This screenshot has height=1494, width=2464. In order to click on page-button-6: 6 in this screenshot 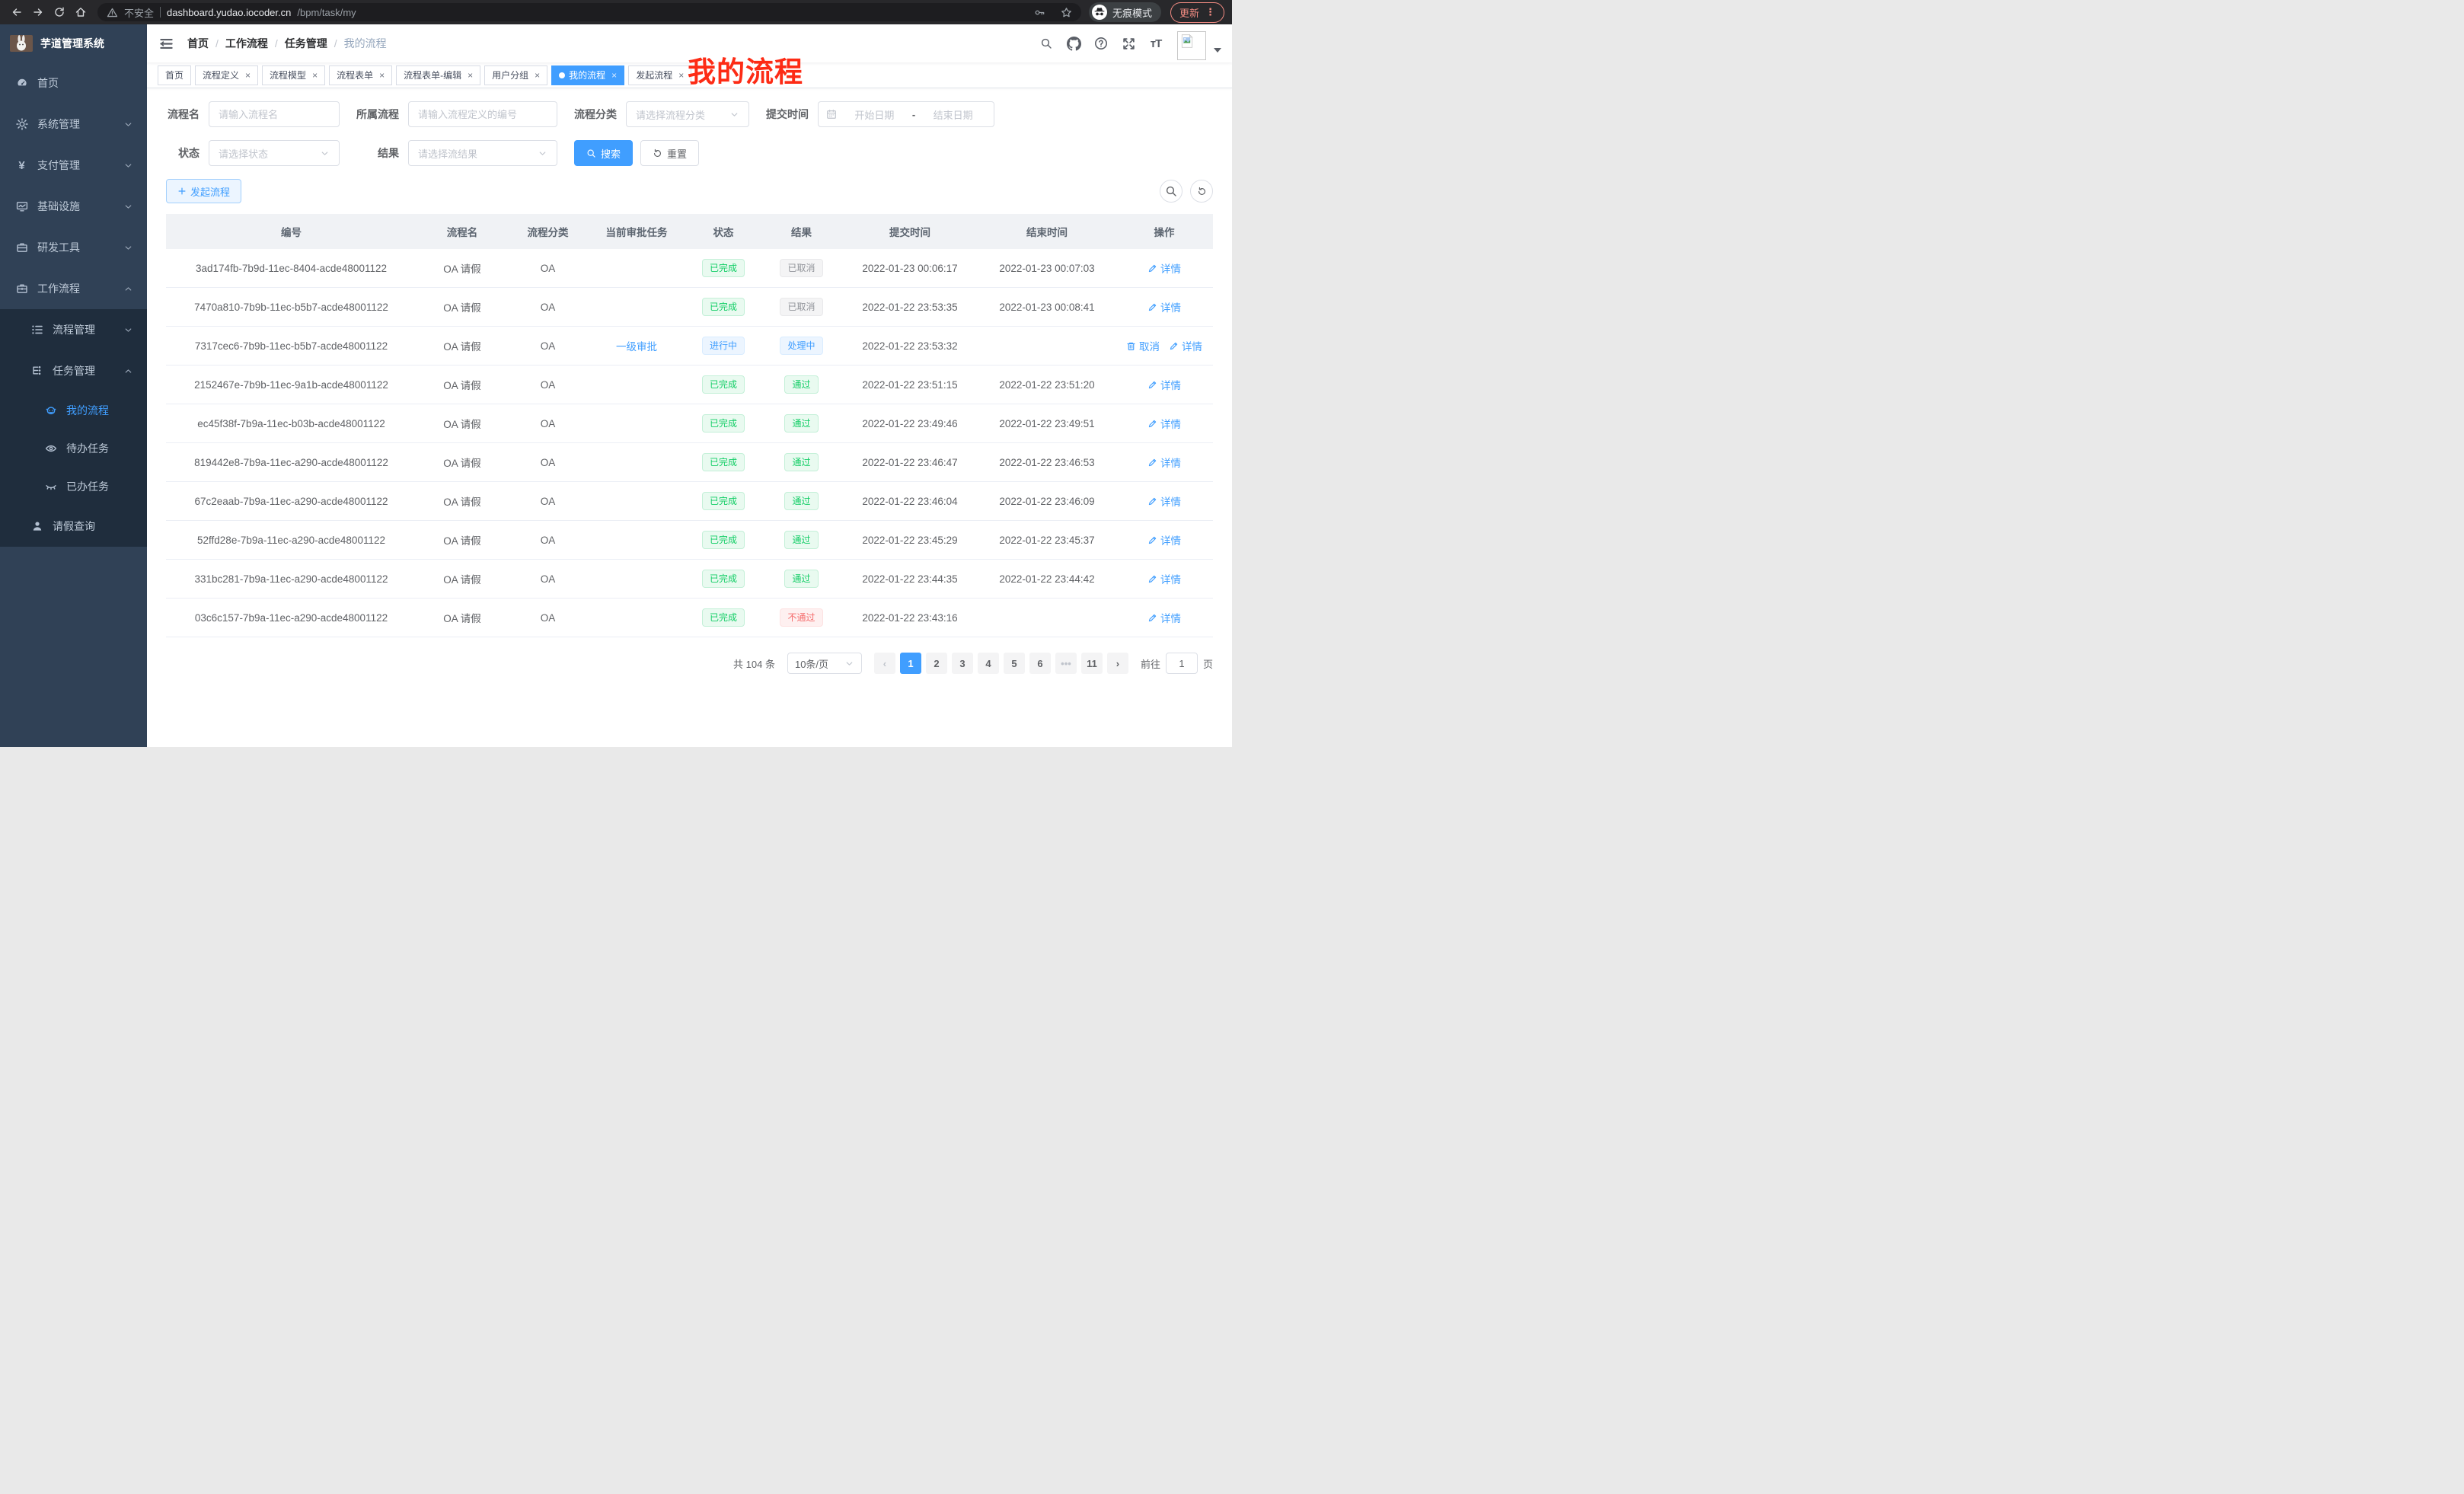, I will do `click(1040, 663)`.